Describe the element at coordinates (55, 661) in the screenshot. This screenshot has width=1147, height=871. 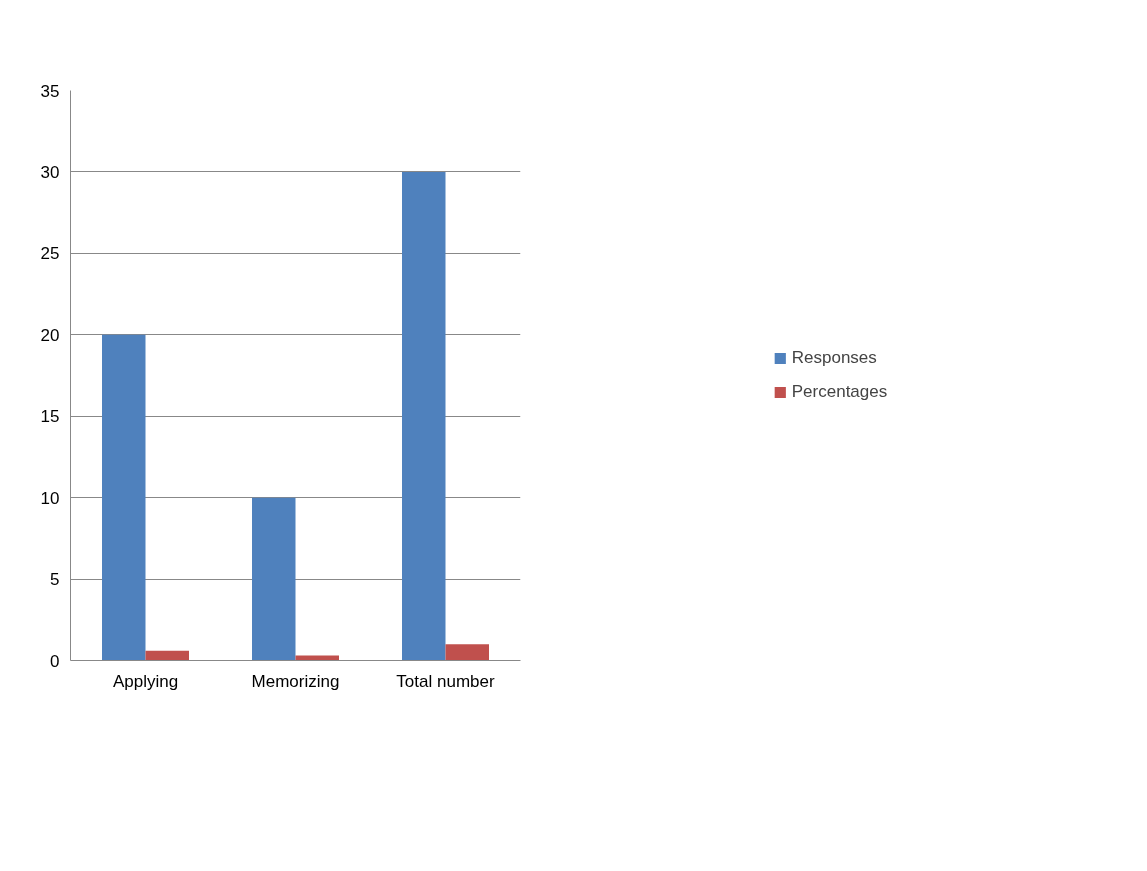
I see `y-tick-label: 0` at that location.